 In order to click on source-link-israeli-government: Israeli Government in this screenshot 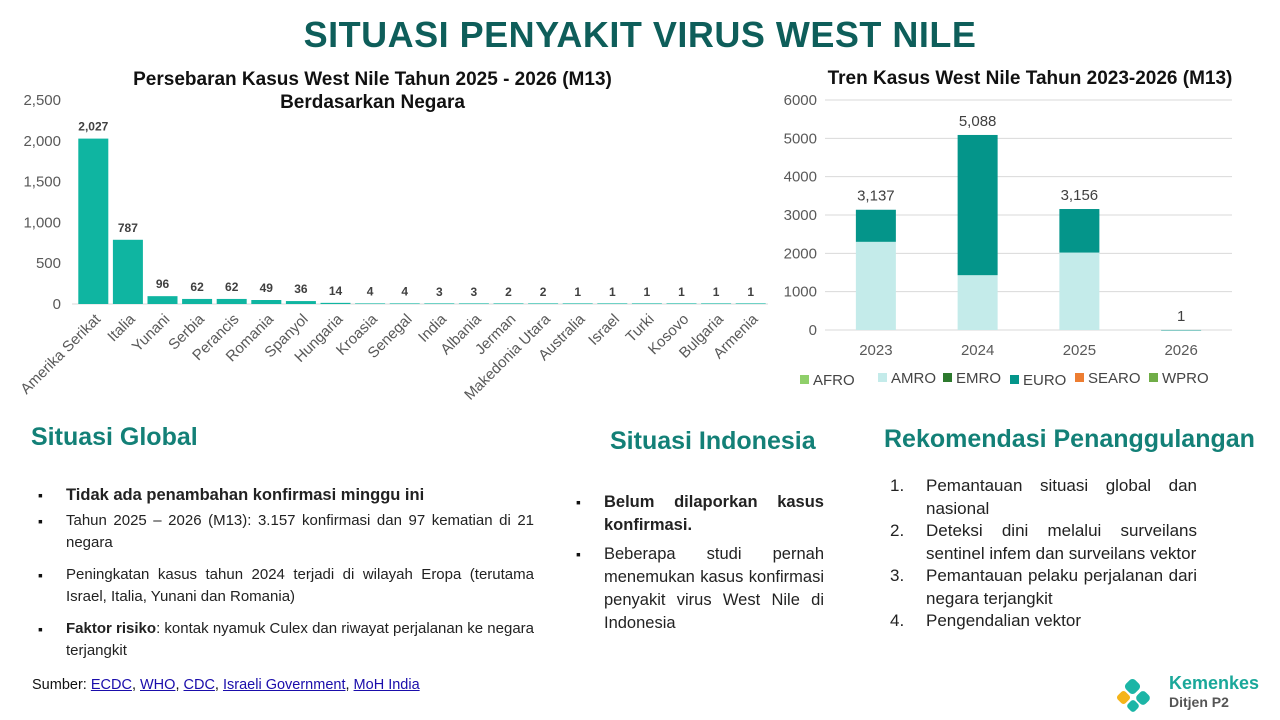, I will do `click(284, 685)`.